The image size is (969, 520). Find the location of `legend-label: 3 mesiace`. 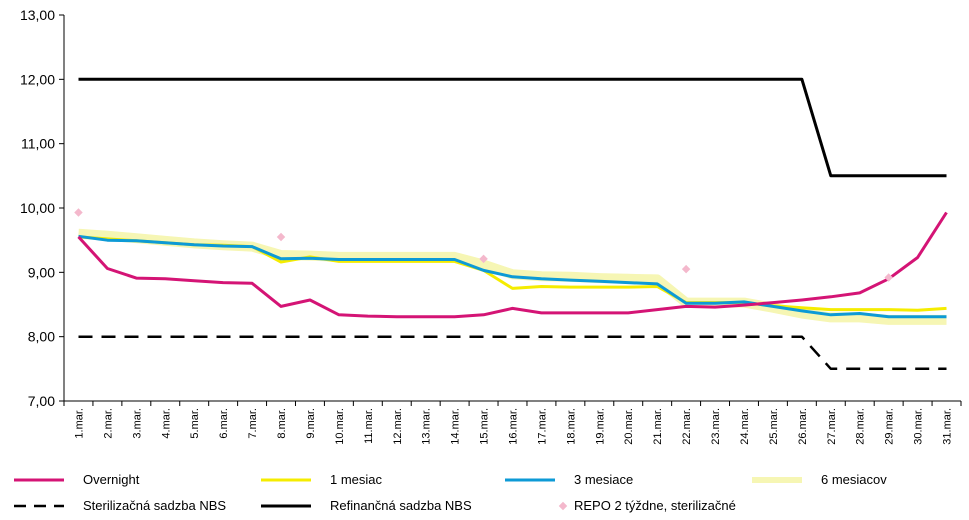

legend-label: 3 mesiace is located at coordinates (603, 479).